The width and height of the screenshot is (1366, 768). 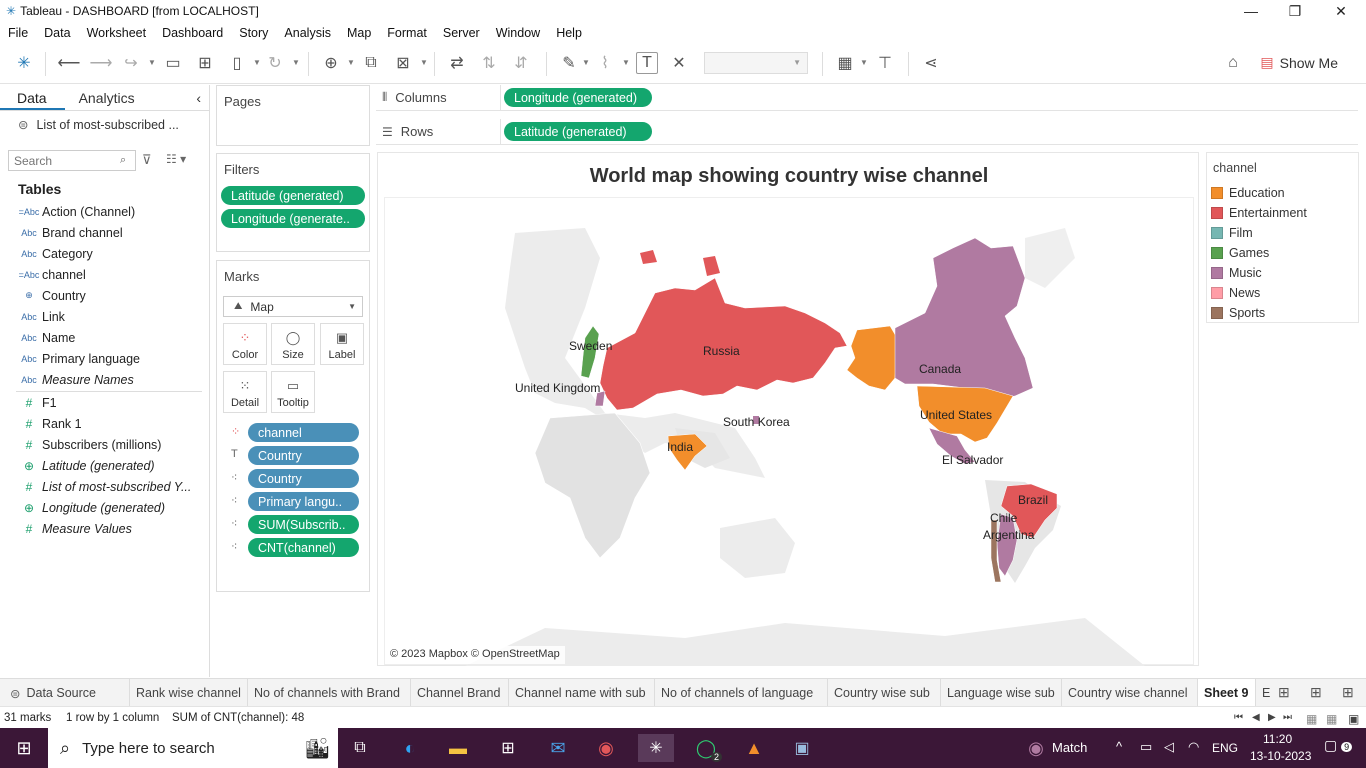 What do you see at coordinates (1227, 693) in the screenshot?
I see `tab-sheet-9: Sheet 9` at bounding box center [1227, 693].